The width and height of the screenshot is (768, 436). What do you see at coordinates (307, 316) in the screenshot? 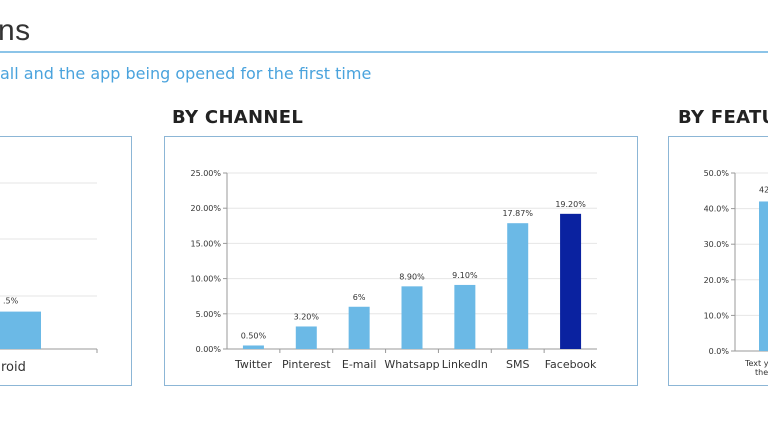
I see `data-label: 3.20%` at bounding box center [307, 316].